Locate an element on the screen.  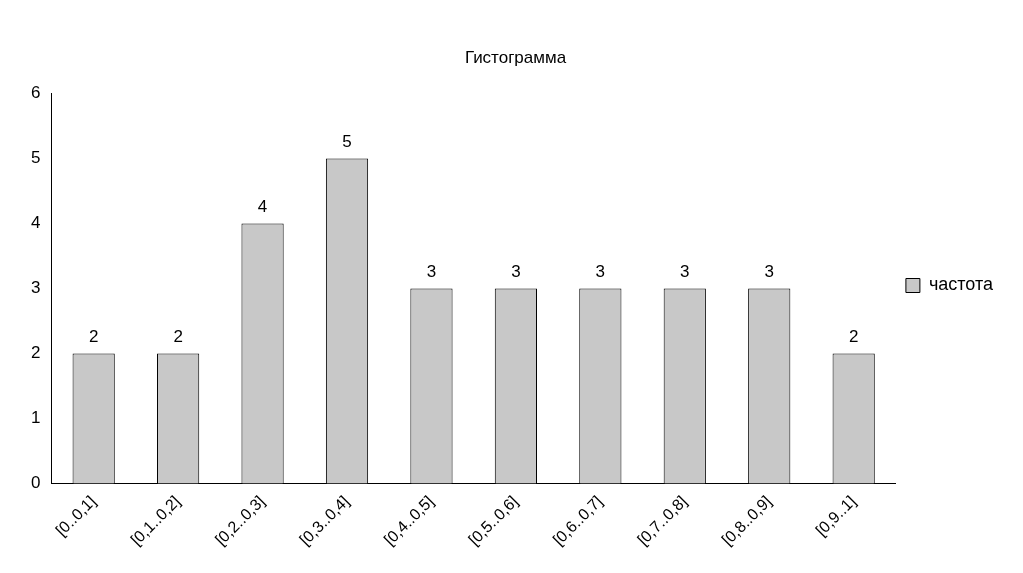
data-label: 5 is located at coordinates (347, 141).